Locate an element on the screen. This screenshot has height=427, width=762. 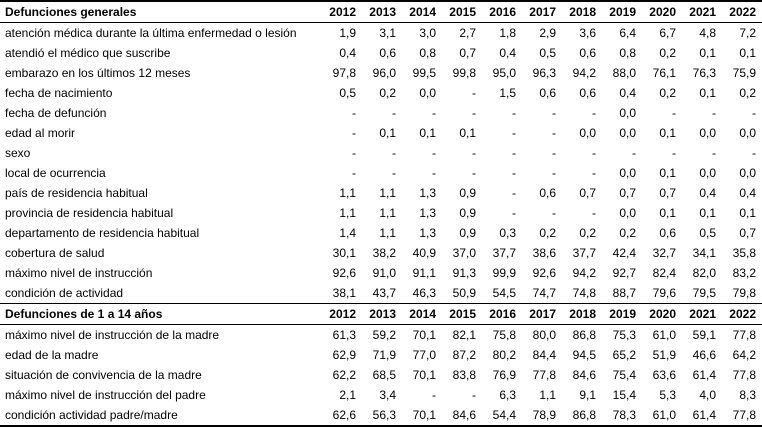
value-cell: 1,9 is located at coordinates (347, 33).